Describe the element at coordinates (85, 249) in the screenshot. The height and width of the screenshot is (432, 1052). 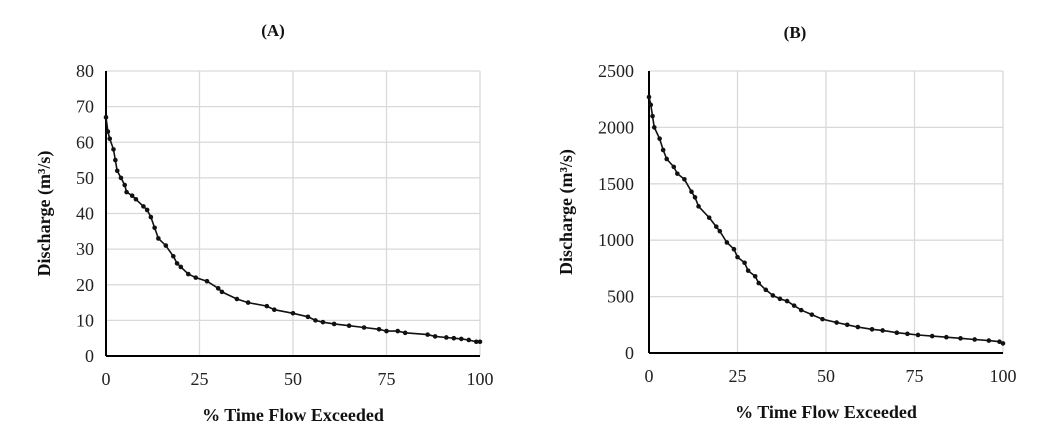
I see `y-tick-label: 30` at that location.